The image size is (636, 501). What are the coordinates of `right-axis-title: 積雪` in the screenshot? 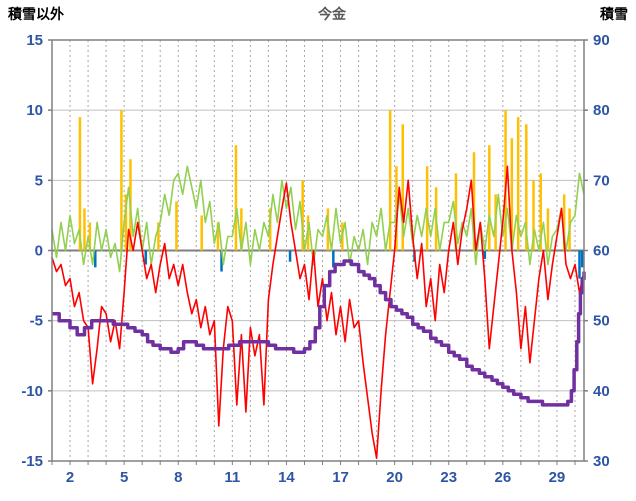 It's located at (614, 14).